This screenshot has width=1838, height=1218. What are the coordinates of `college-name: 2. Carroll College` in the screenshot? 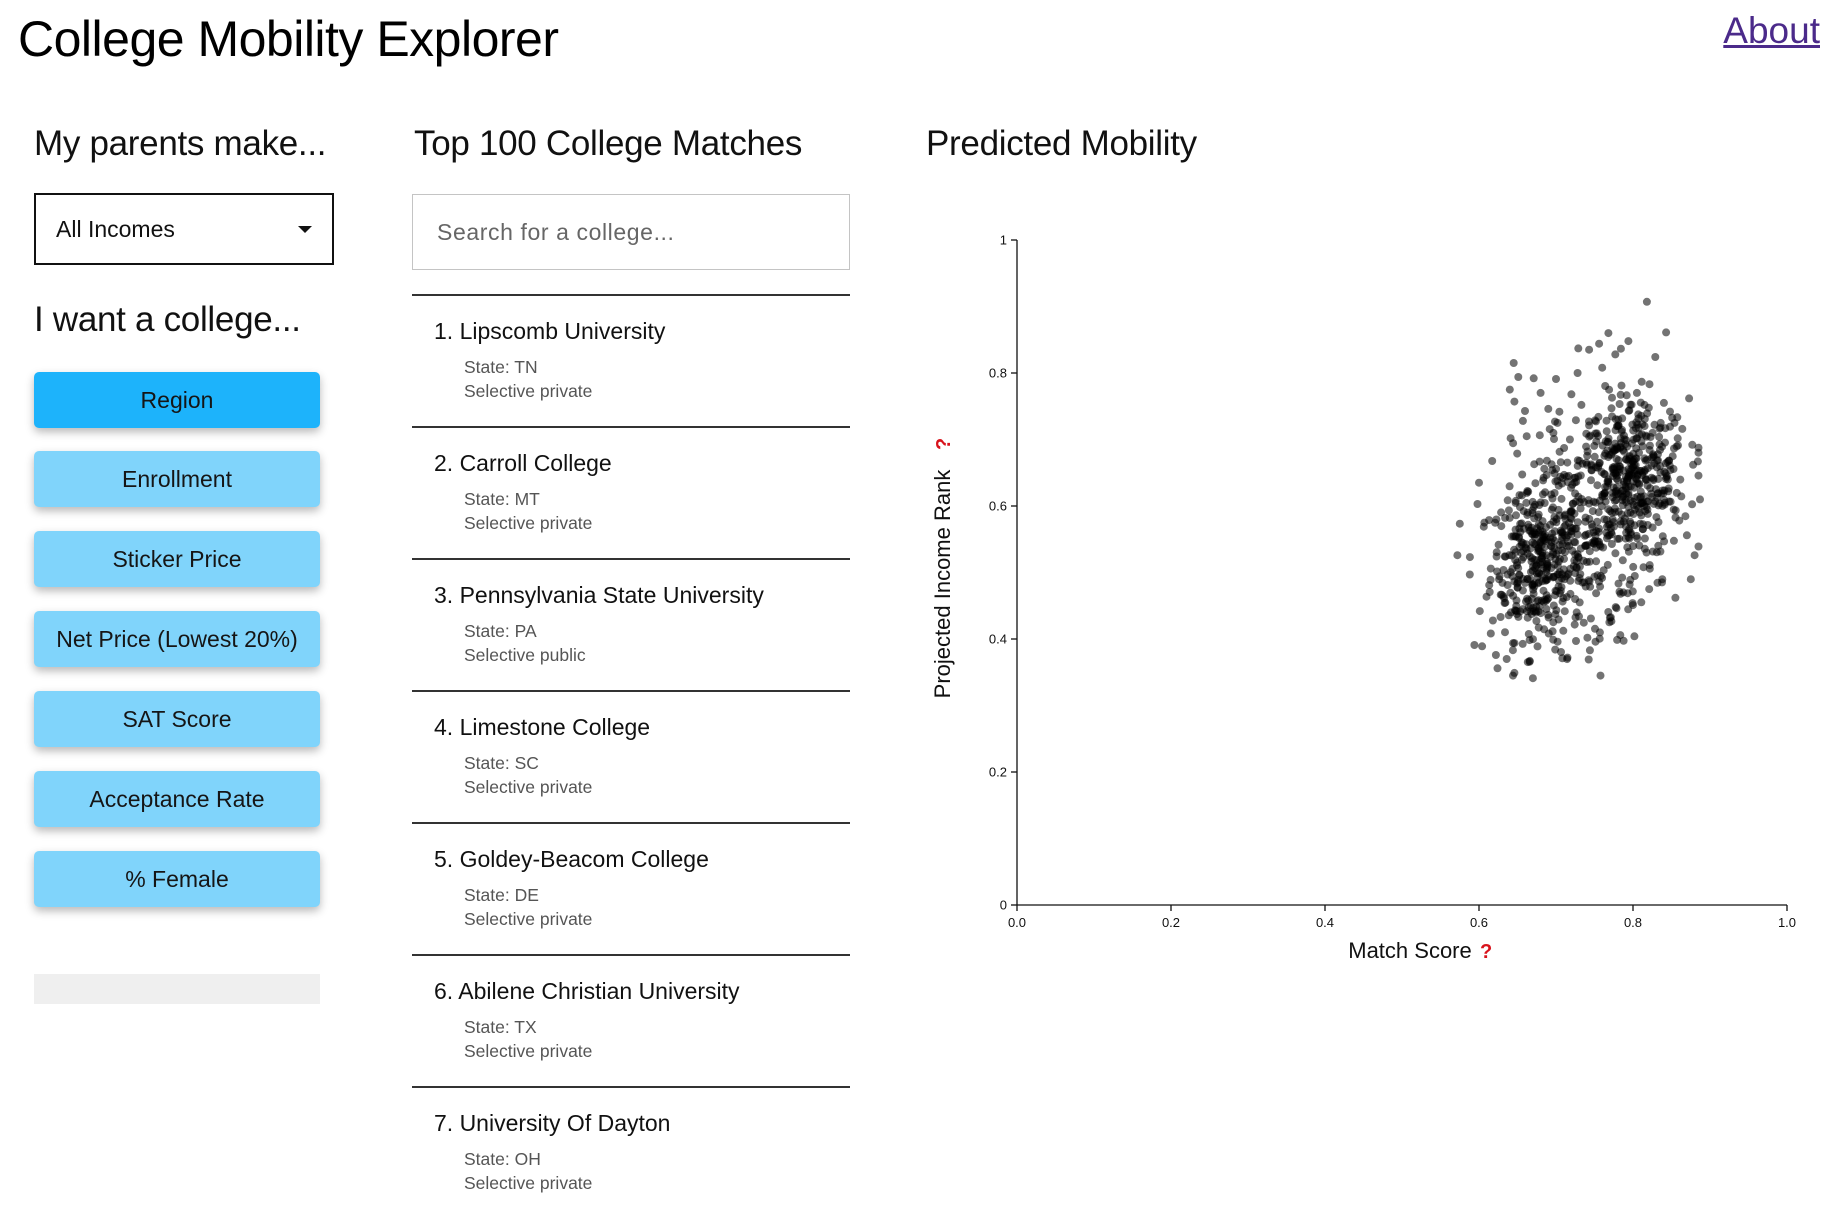 It's located at (523, 463).